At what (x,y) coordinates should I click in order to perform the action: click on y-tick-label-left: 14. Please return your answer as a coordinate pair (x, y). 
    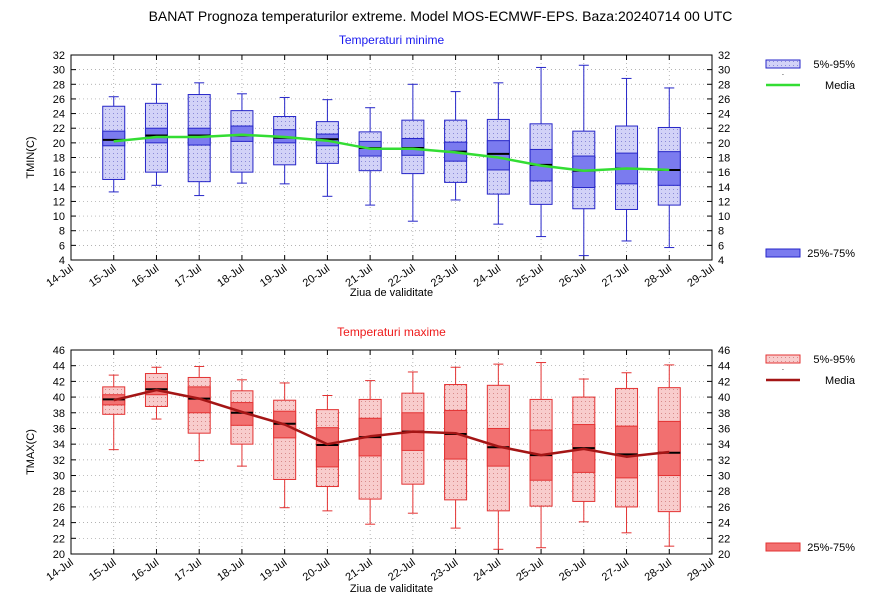
    Looking at the image, I should click on (59, 188).